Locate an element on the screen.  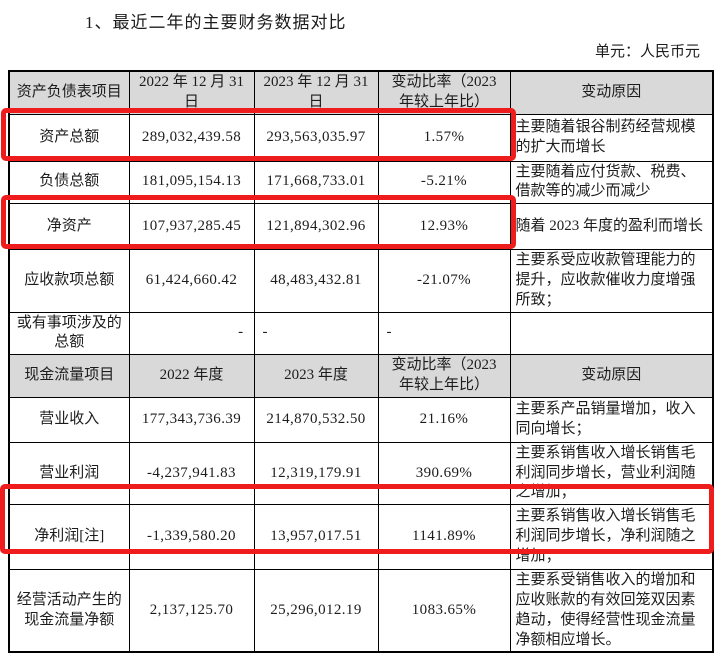
reason-cell: 主要系产品销量增加，收入同向增长； is located at coordinates (611, 419).